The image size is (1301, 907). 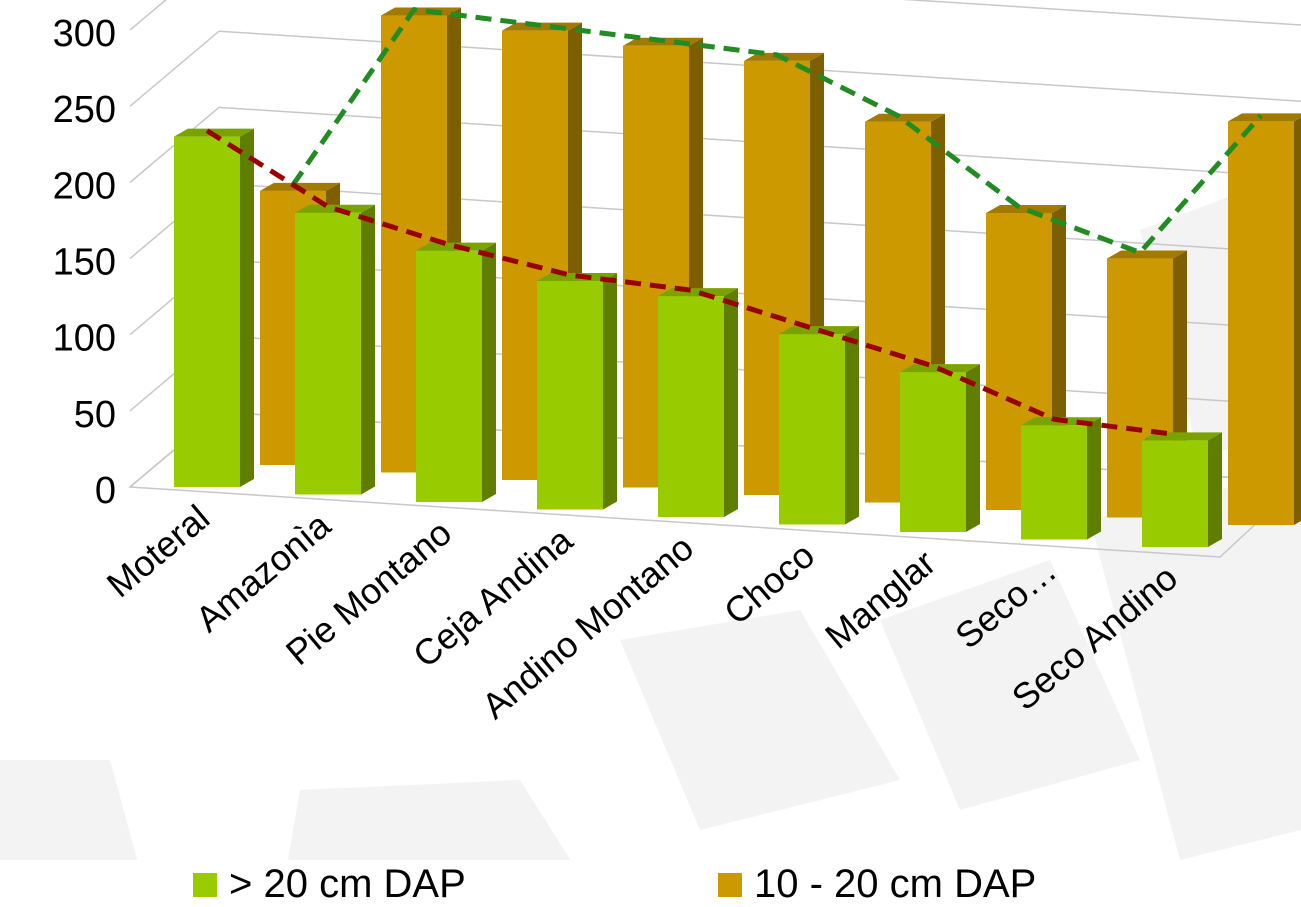 I want to click on bar-front-4-face, so click(x=691, y=406).